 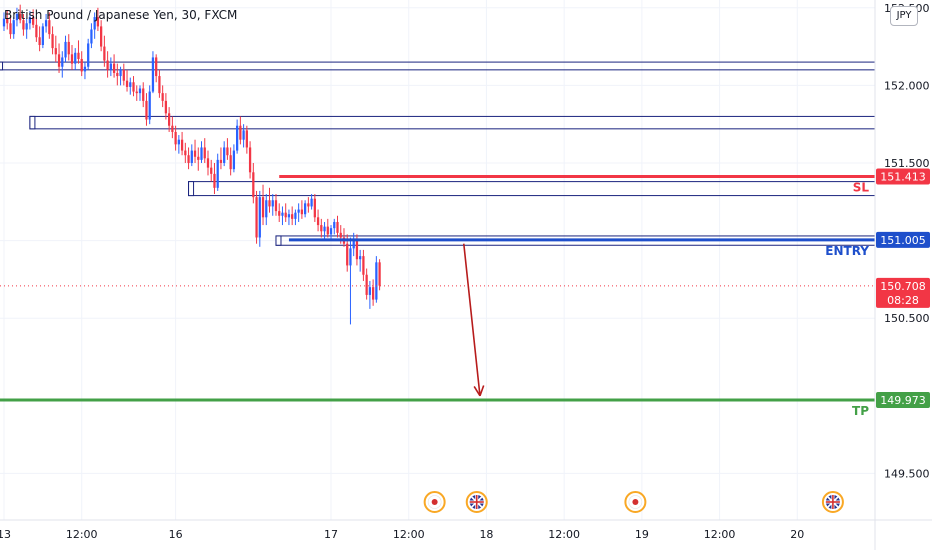 What do you see at coordinates (907, 473) in the screenshot?
I see `y-tick-label: 149.500` at bounding box center [907, 473].